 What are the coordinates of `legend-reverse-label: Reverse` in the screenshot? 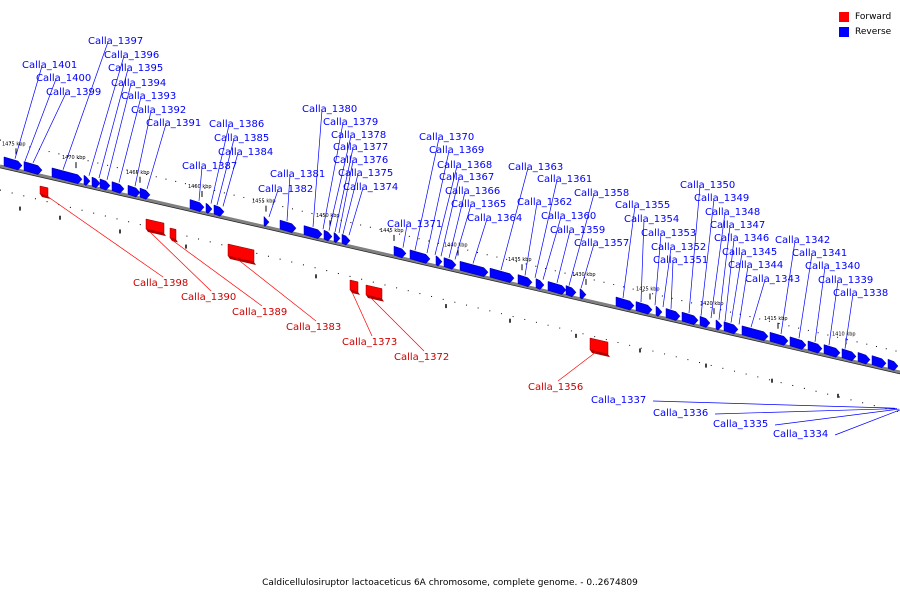 It's located at (873, 31).